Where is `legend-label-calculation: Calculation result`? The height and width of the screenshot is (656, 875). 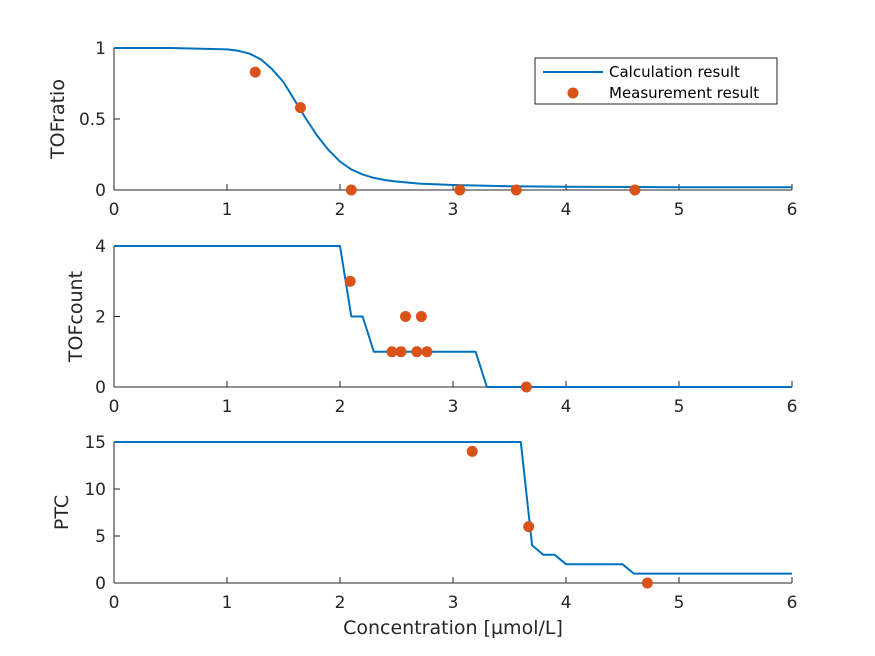
legend-label-calculation: Calculation result is located at coordinates (674, 72).